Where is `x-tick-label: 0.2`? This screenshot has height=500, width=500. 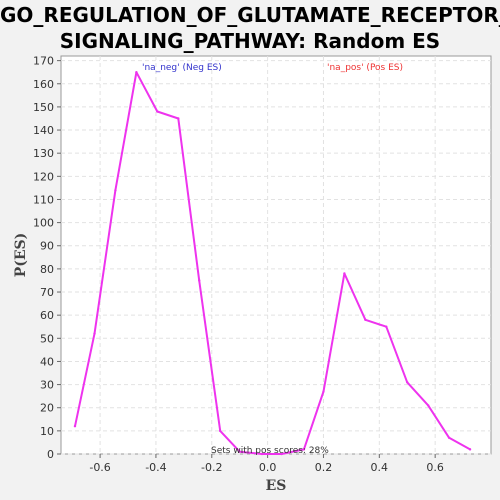
x-tick-label: 0.2 is located at coordinates (324, 467).